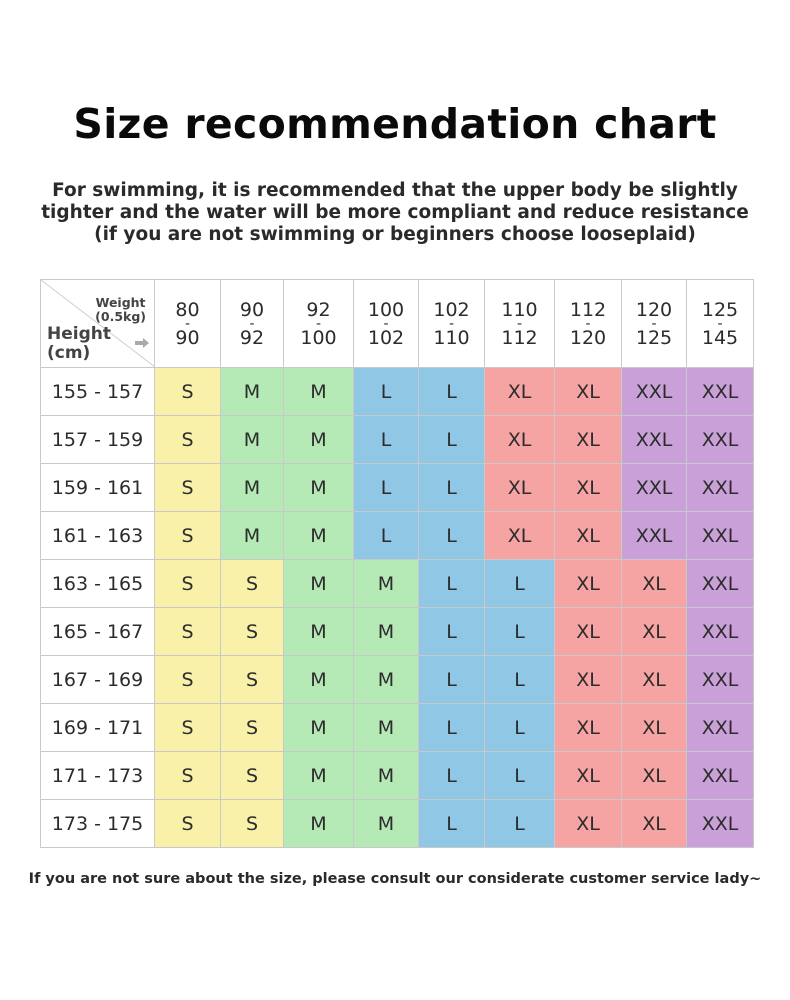  I want to click on height-range-cell: 161 - 163, so click(97, 535).